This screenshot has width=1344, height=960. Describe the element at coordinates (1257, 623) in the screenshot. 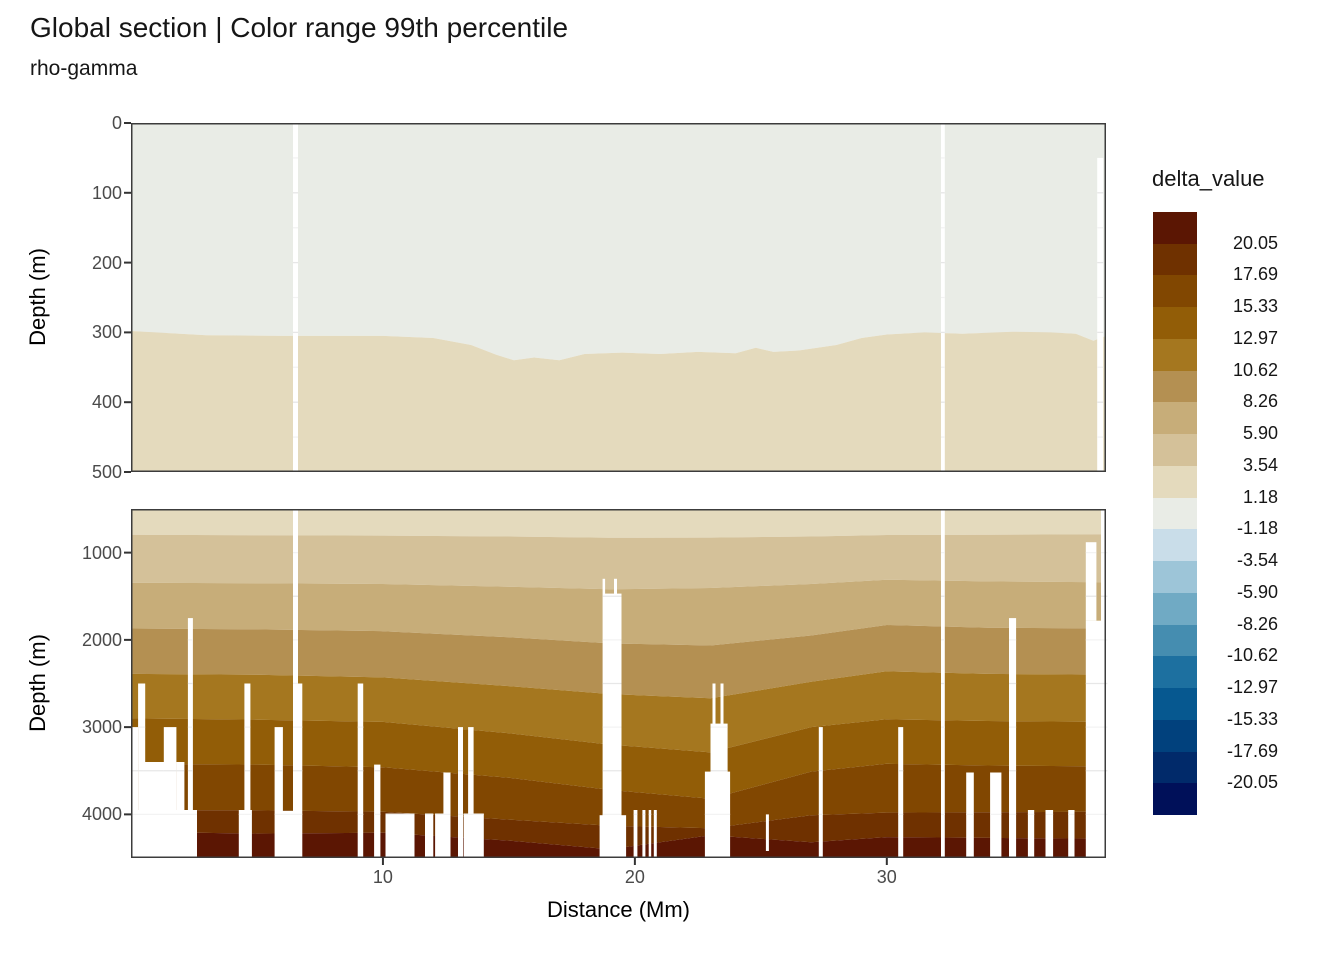

I see `legend-label: -8.26` at that location.